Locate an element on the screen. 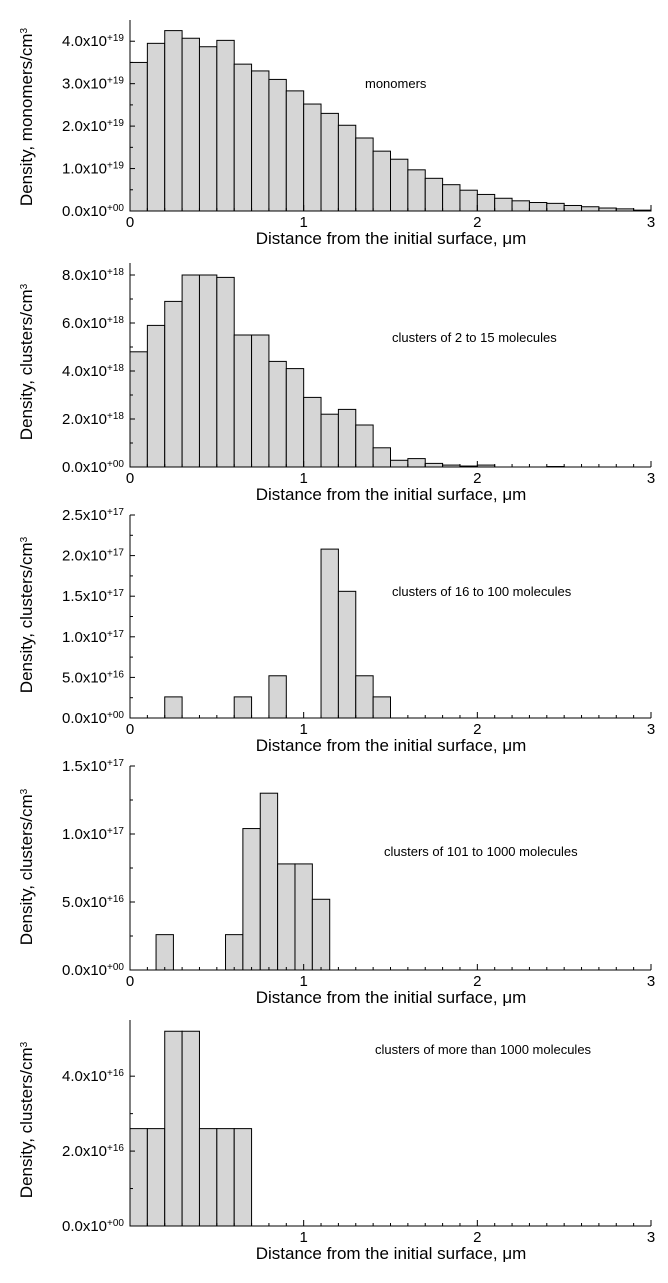 The width and height of the screenshot is (668, 1283). y-tick-label: 4.0x10+16 is located at coordinates (93, 1077).